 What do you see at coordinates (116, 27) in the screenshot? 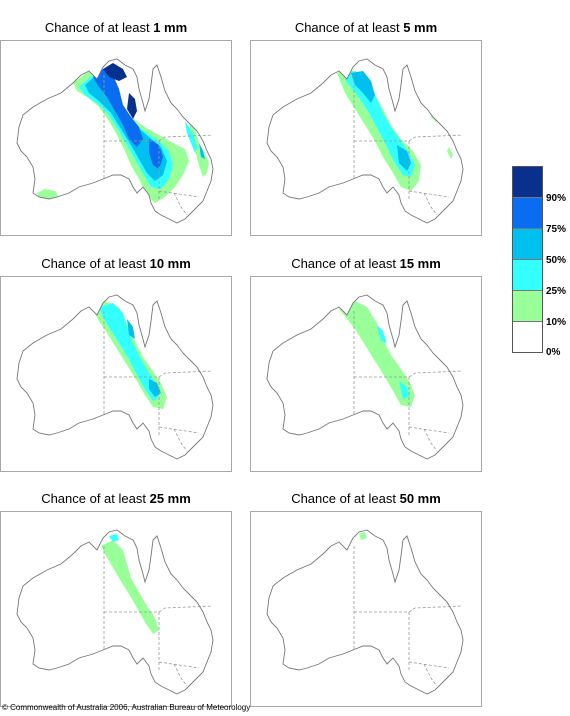
I see `panel-title: Chance of at least 1 mm` at bounding box center [116, 27].